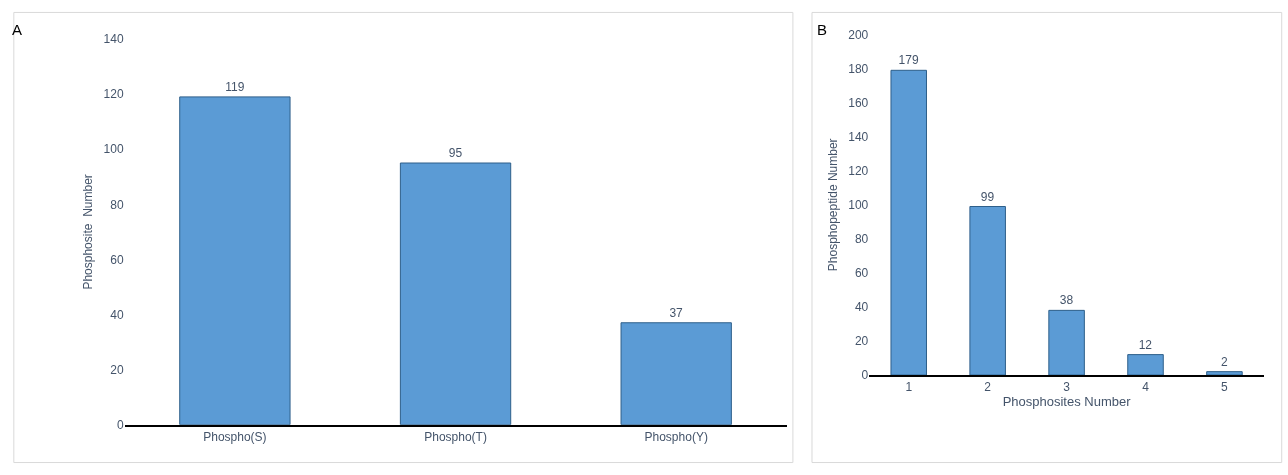 The image size is (1288, 475). I want to click on x-axis-title: Phosphosites Number, so click(1067, 402).